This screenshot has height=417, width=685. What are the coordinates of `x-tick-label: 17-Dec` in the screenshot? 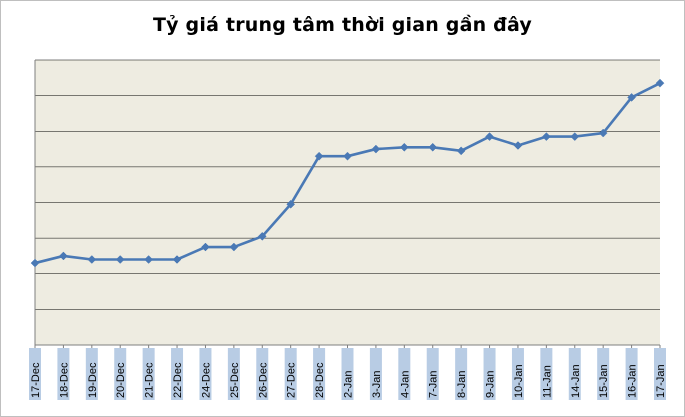 It's located at (36, 380).